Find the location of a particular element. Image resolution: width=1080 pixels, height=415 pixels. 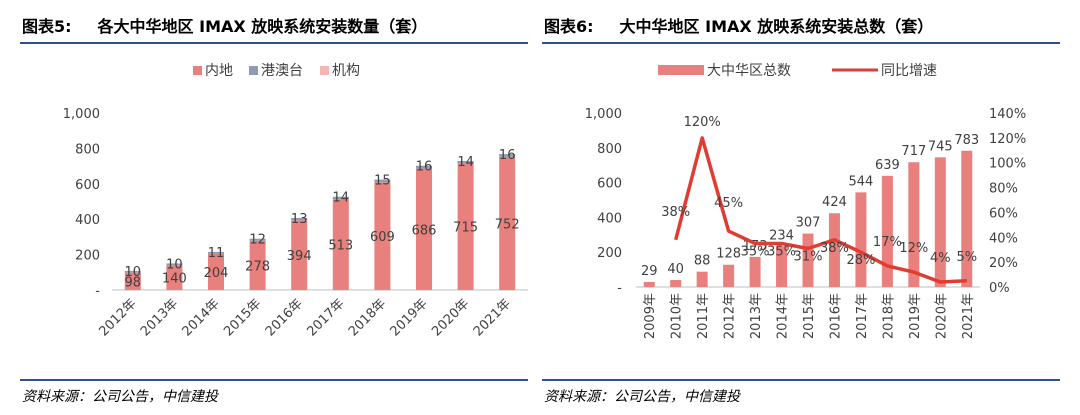

data-label-growth: 38% is located at coordinates (834, 248).